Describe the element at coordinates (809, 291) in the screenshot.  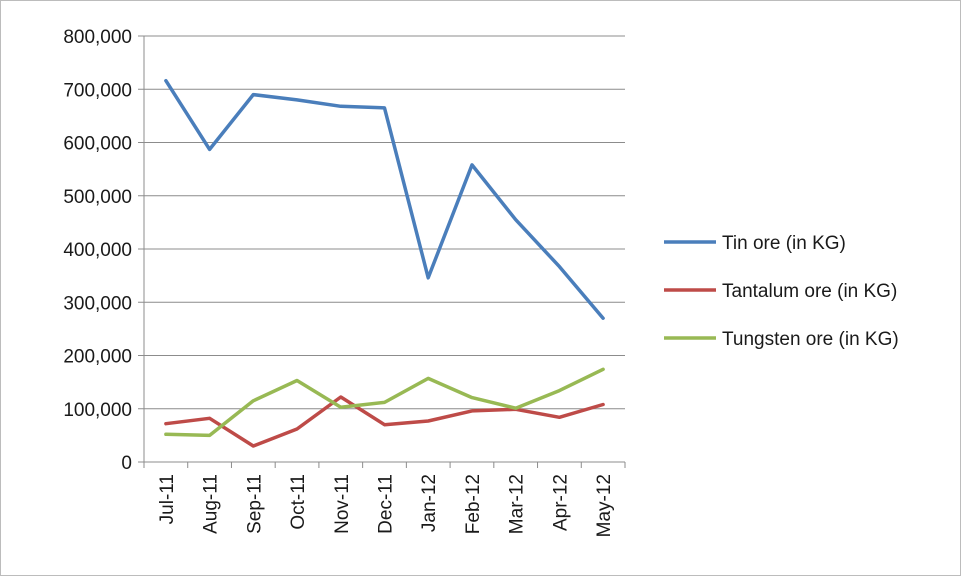
I see `legend-label: Tantalum ore (in KG)` at that location.